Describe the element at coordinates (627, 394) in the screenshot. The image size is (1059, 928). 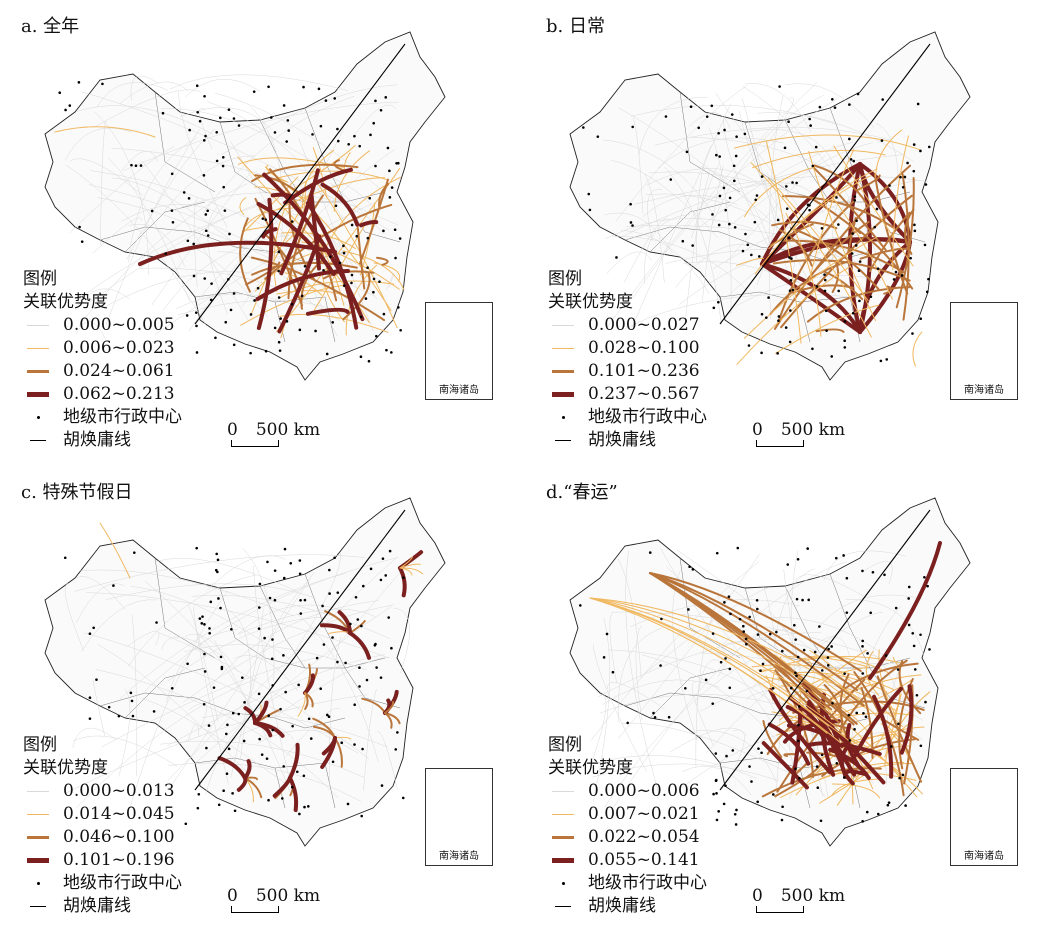
I see `legend-class-4: 0.237~0.567` at that location.